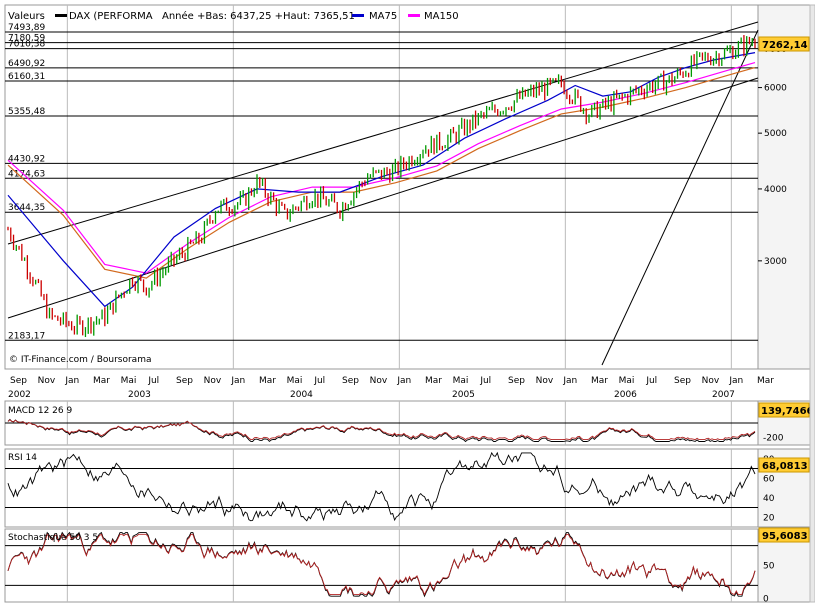  Describe the element at coordinates (319, 381) in the screenshot. I see `month-label-11: Jul` at that location.